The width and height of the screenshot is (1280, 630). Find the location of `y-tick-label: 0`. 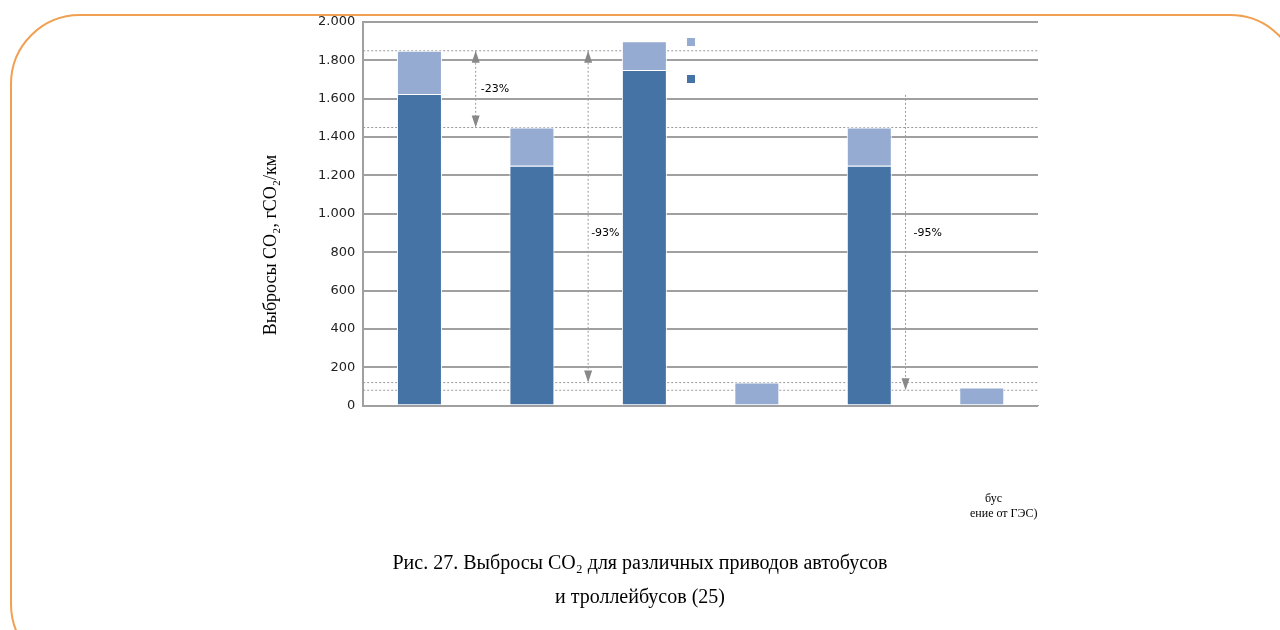

y-tick-label: 0 is located at coordinates (351, 404).